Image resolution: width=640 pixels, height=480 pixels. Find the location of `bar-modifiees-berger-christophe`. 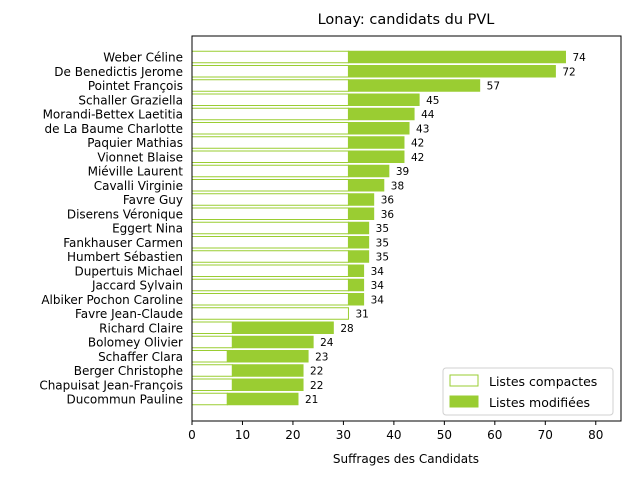

bar-modifiees-berger-christophe is located at coordinates (267, 370).